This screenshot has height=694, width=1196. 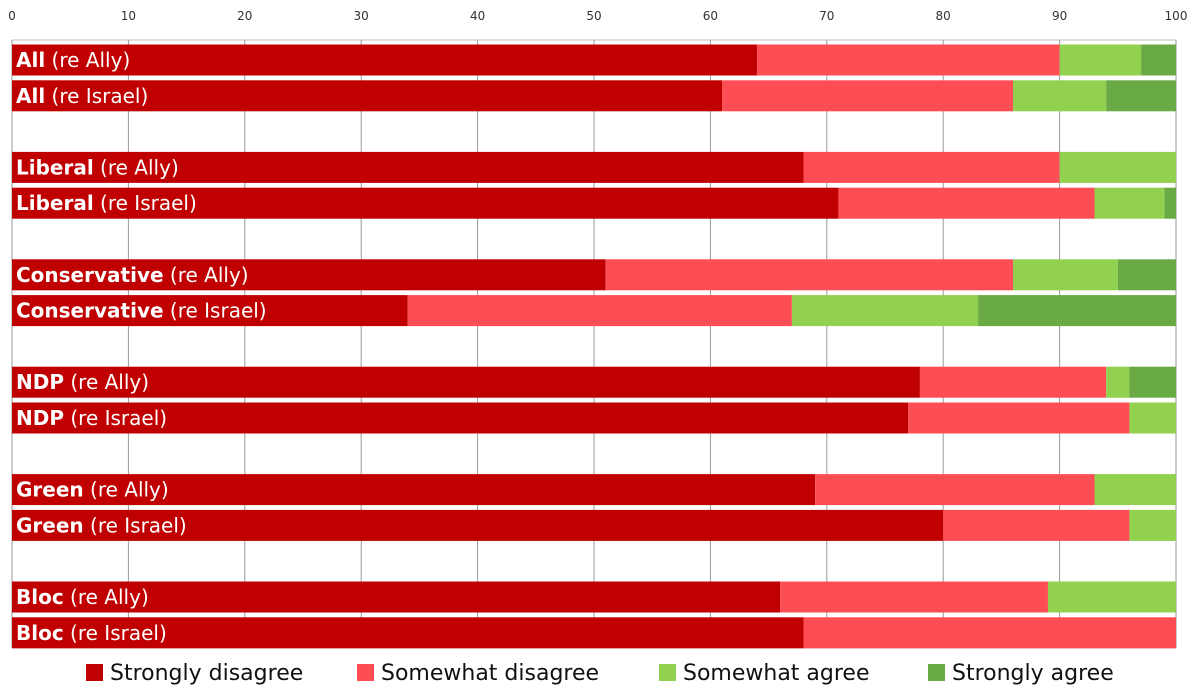 What do you see at coordinates (710, 16) in the screenshot?
I see `x-tick-label: 60` at bounding box center [710, 16].